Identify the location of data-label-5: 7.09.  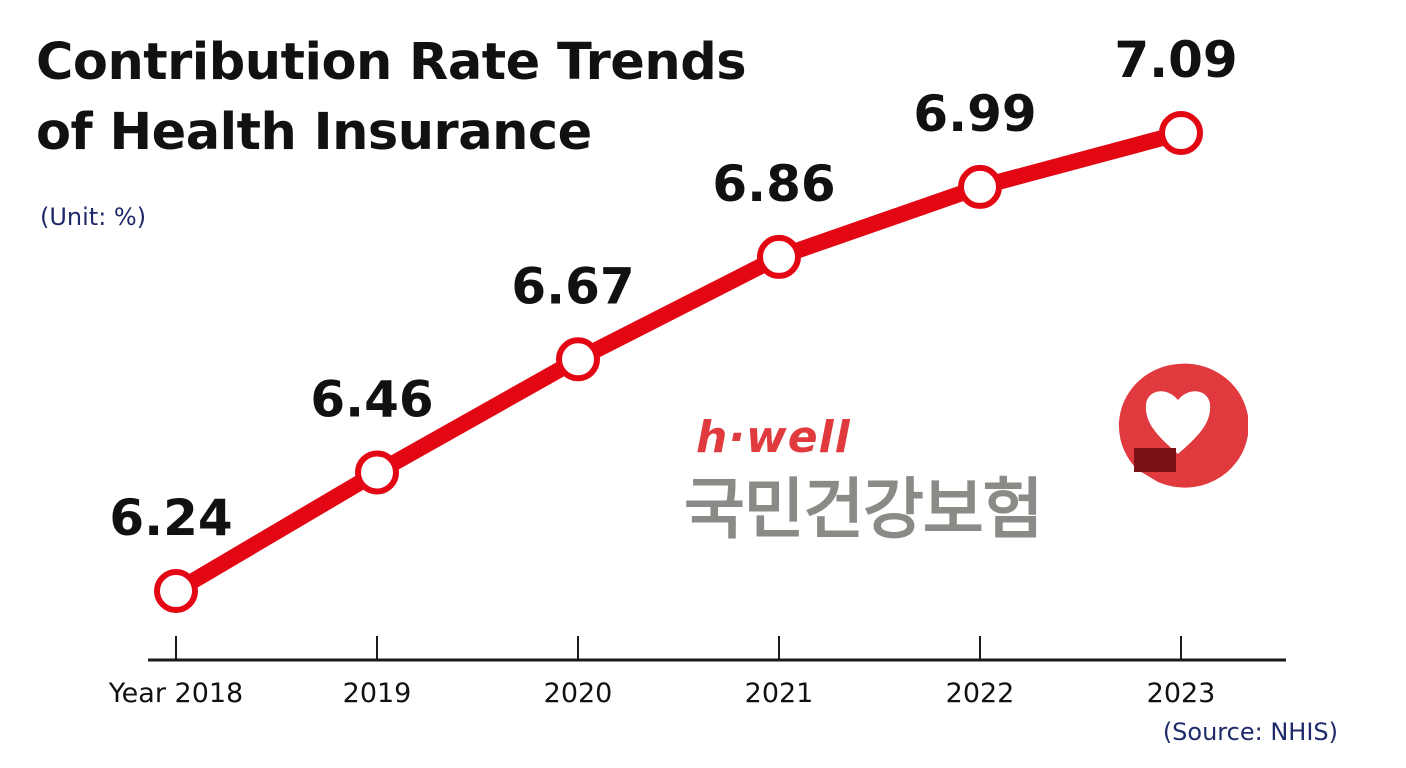
(1175, 60).